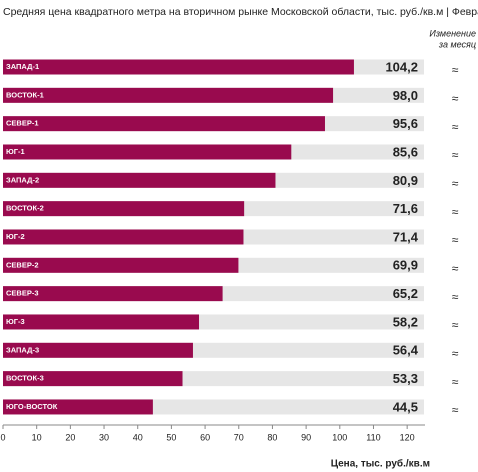 The image size is (478, 472). I want to click on category-label: ЗАПАД-3, so click(22, 349).